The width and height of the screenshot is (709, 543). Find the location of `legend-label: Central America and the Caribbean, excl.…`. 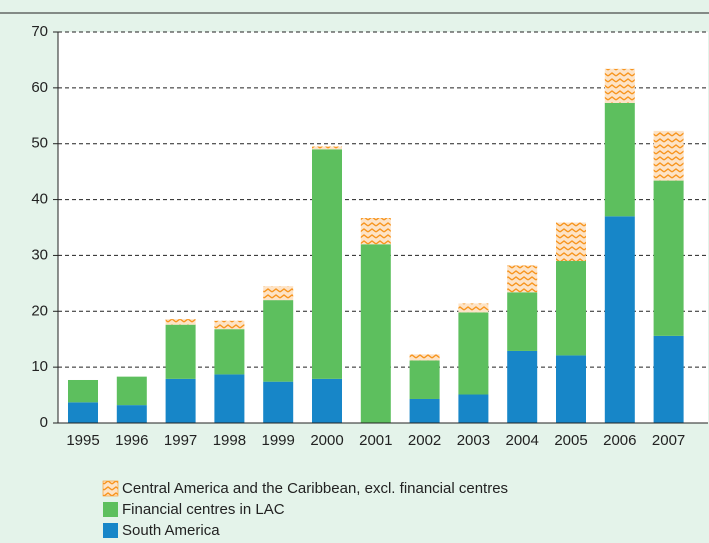

legend-label: Central America and the Caribbean, excl.… is located at coordinates (315, 488).